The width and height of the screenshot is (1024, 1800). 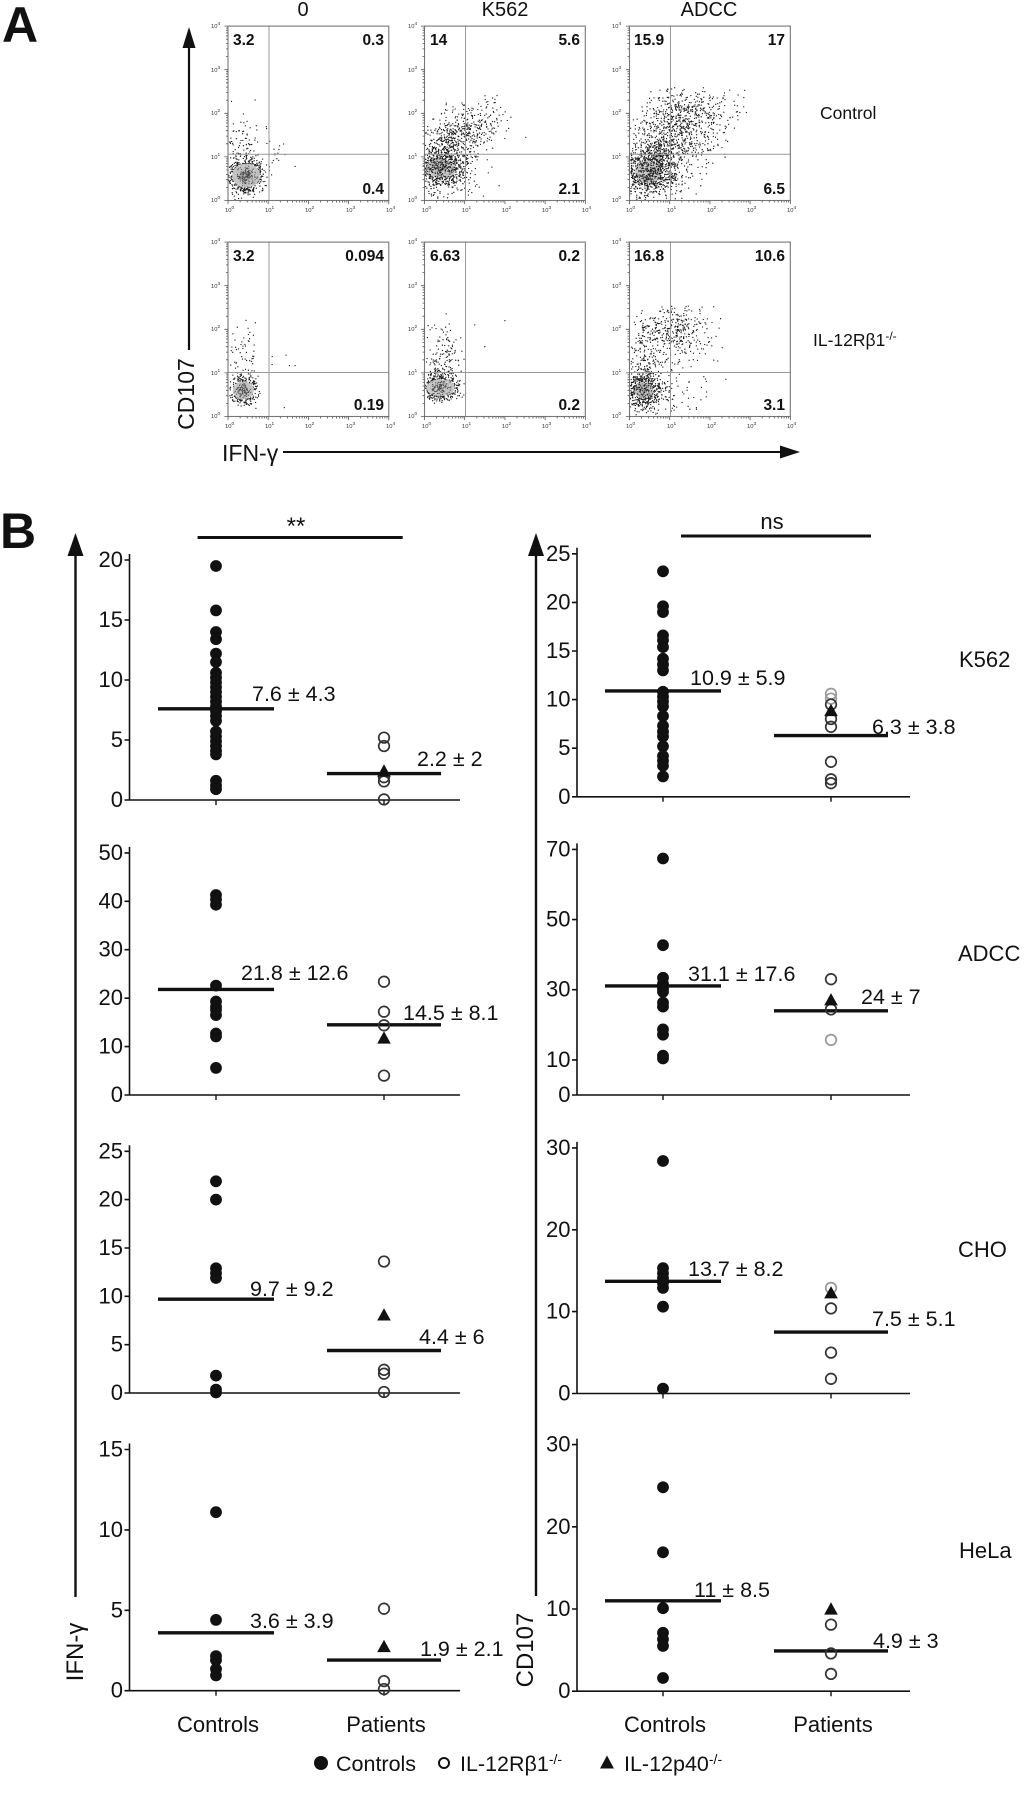 What do you see at coordinates (364, 256) in the screenshot?
I see `svg-text: 0.094` at bounding box center [364, 256].